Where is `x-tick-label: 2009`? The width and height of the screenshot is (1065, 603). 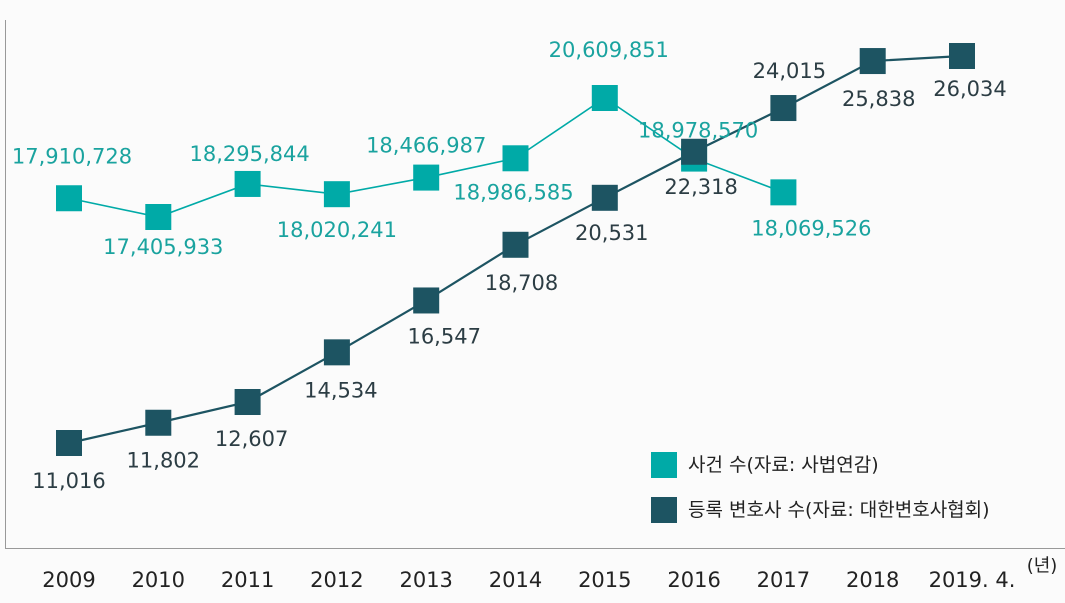
x-tick-label: 2009 is located at coordinates (68, 580).